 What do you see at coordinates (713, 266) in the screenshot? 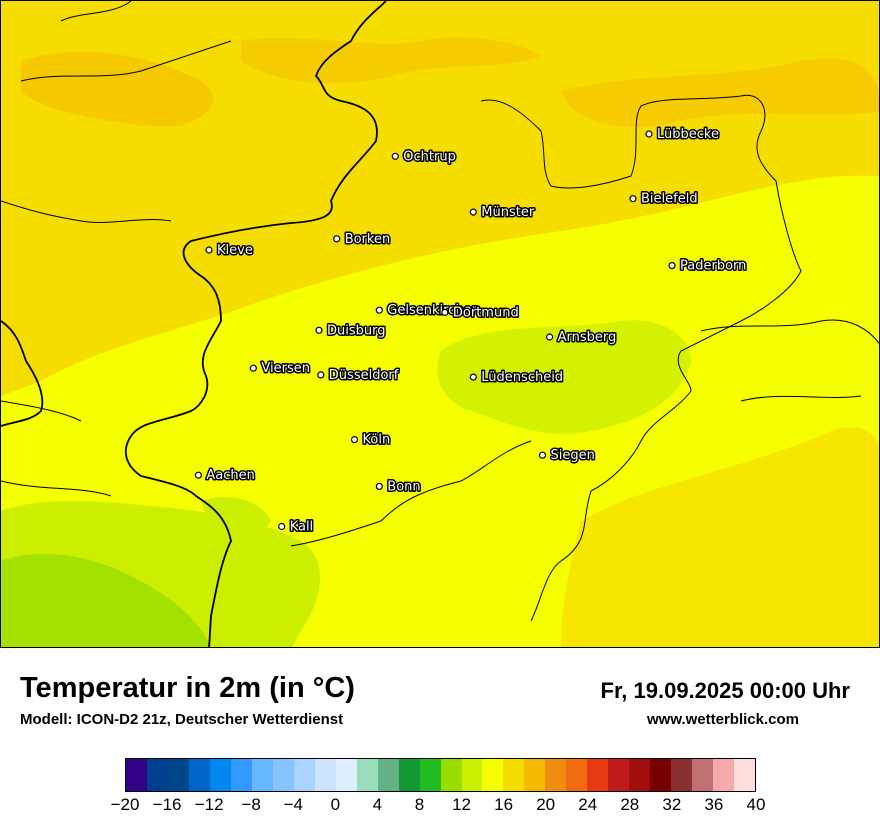
I see `city-label: Paderborn` at bounding box center [713, 266].